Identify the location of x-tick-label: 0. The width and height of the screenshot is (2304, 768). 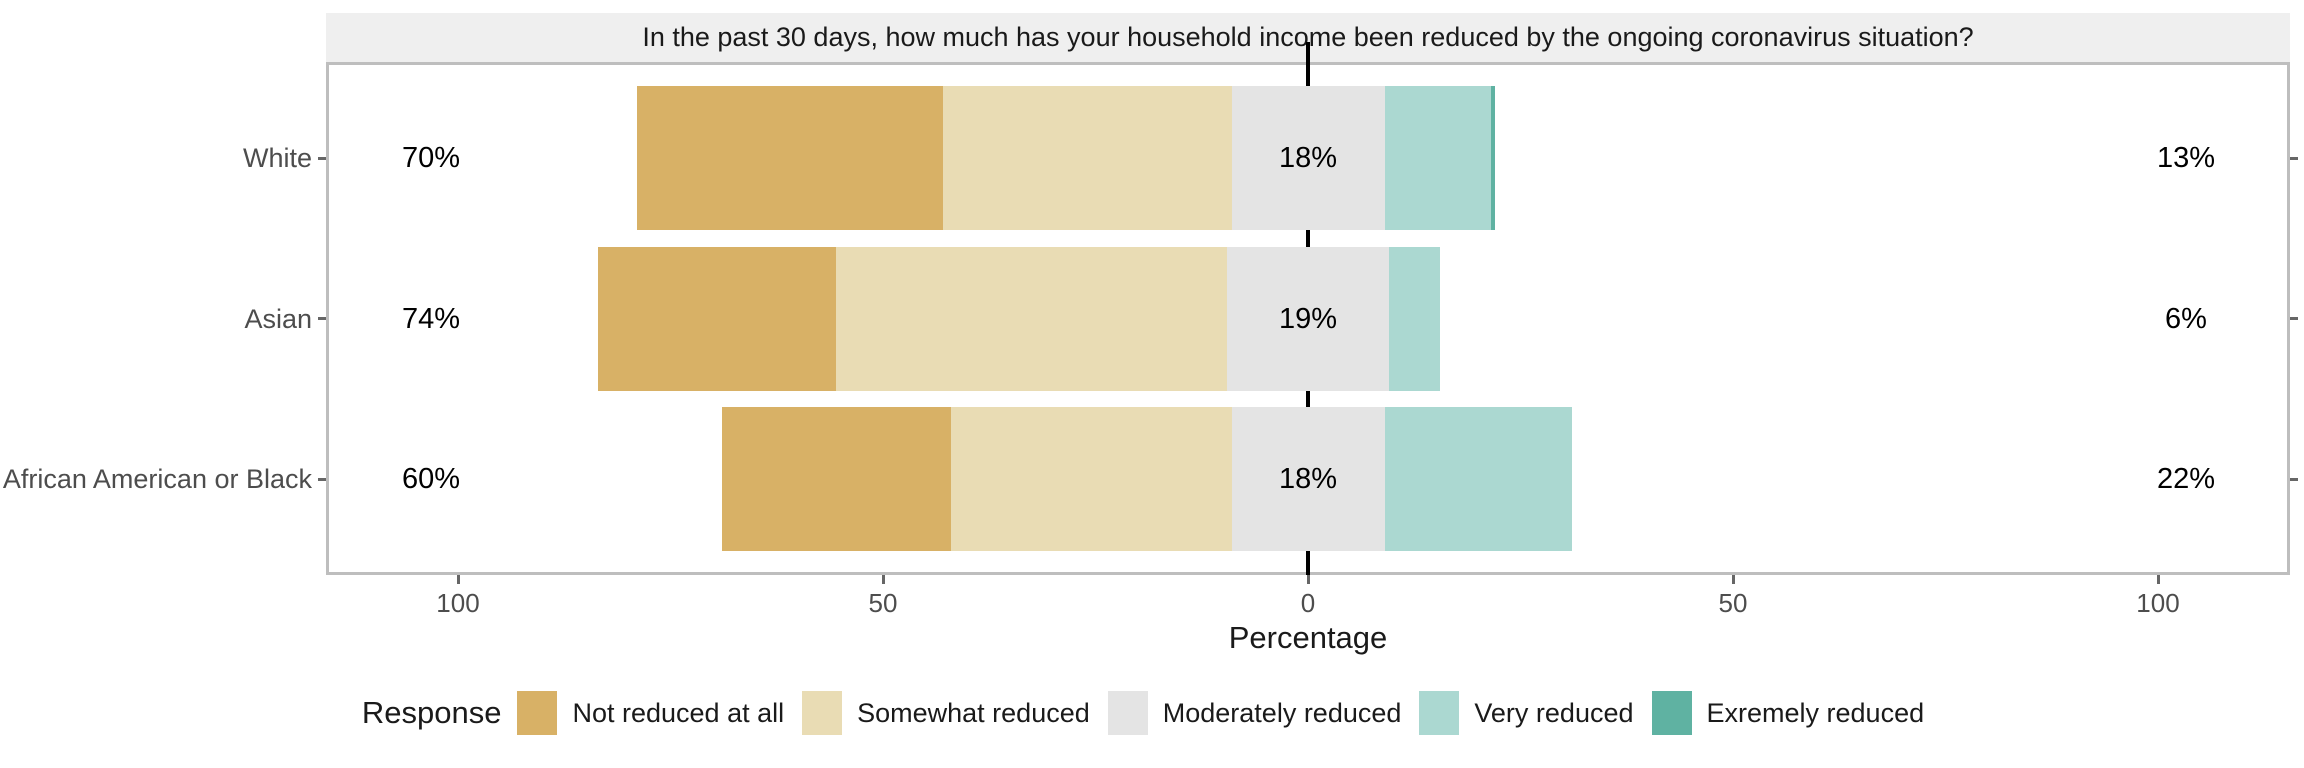
(1308, 603).